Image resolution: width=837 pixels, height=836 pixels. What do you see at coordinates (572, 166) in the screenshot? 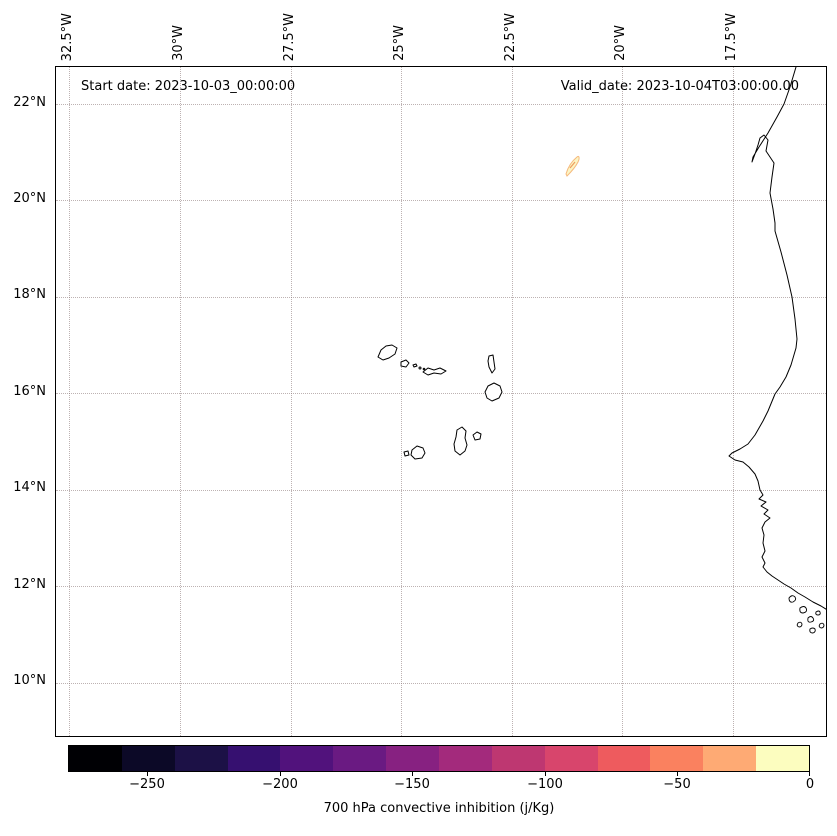
I see `cin-contour-patch` at bounding box center [572, 166].